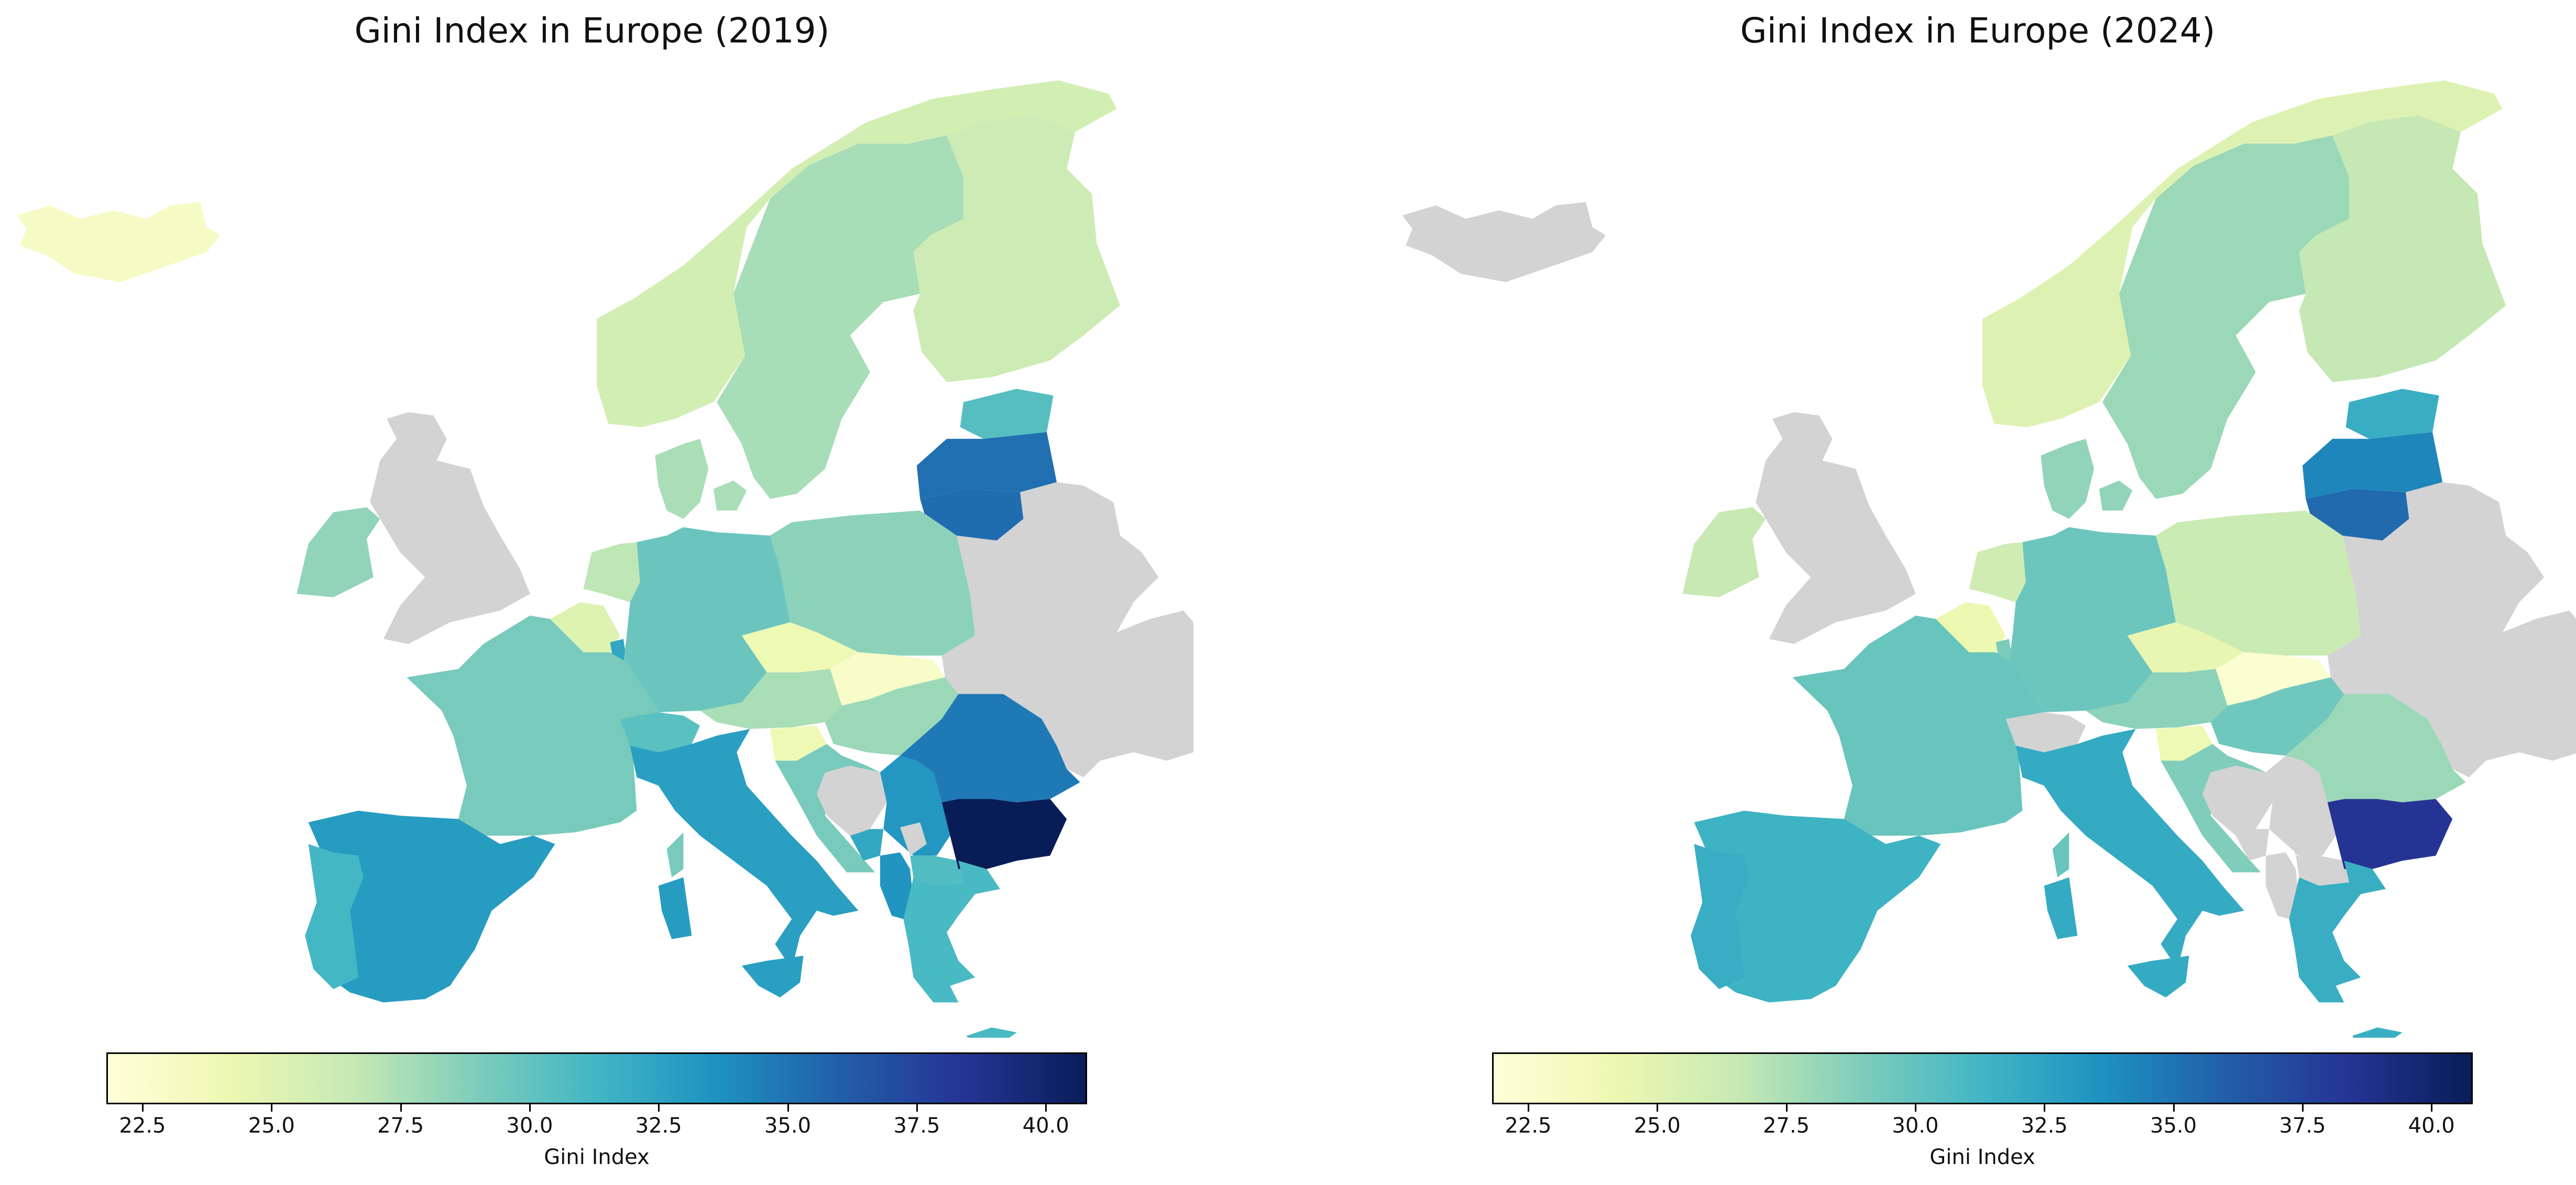 This screenshot has height=1185, width=2576. I want to click on region-switzerland, so click(2045, 732).